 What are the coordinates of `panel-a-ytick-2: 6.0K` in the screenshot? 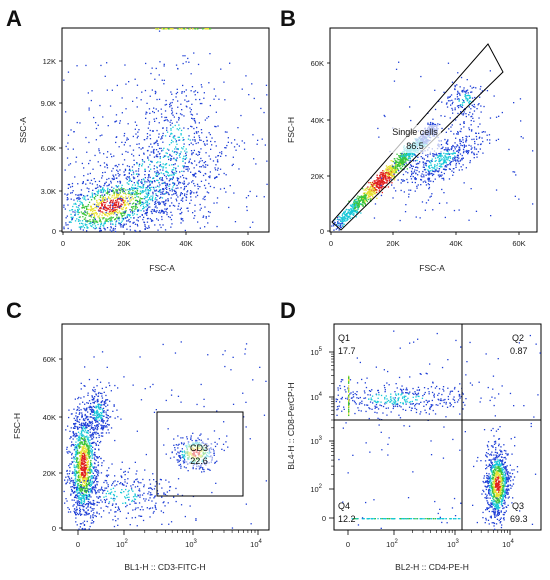 It's located at (48, 148).